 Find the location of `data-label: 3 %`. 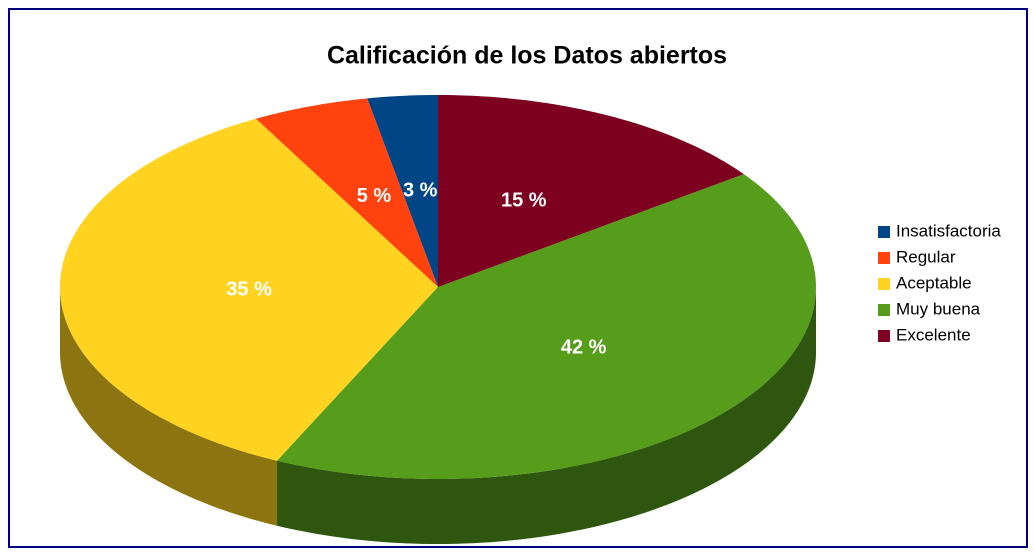

data-label: 3 % is located at coordinates (420, 191).